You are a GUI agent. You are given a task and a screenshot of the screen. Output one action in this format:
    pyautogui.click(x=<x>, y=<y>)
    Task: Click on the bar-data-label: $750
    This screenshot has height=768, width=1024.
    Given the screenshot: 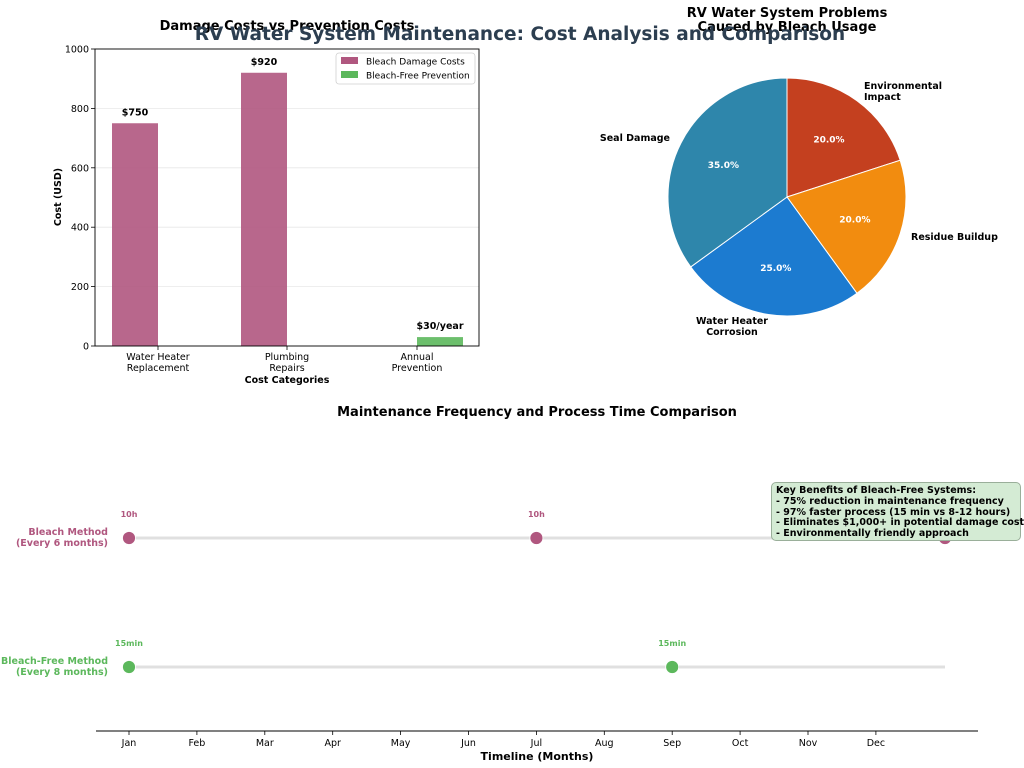 What is the action you would take?
    pyautogui.click(x=135, y=112)
    